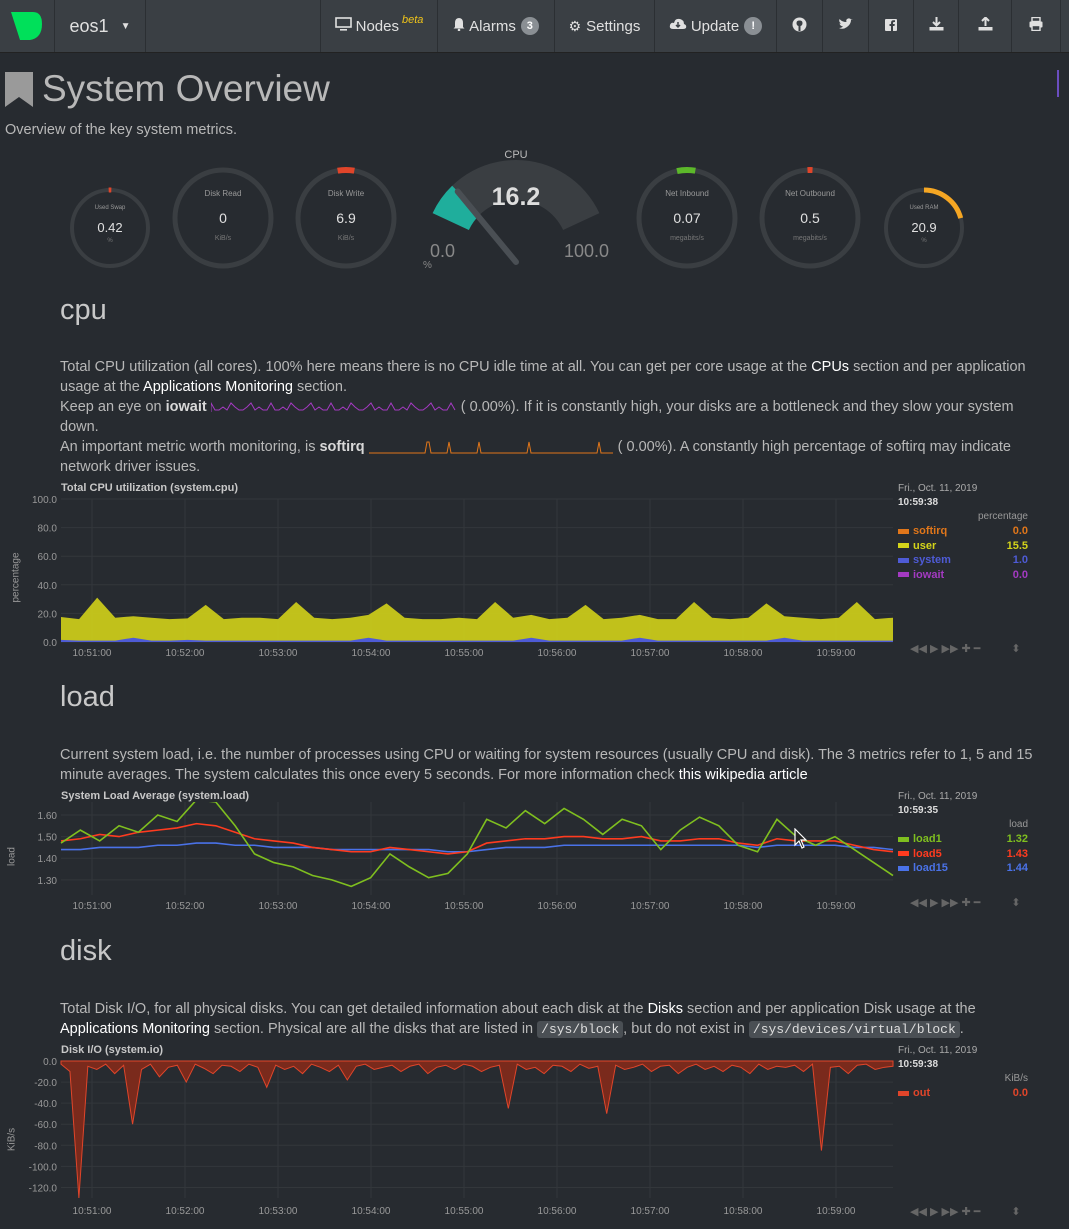  Describe the element at coordinates (924, 241) in the screenshot. I see `ram-gauge-unit: %` at that location.